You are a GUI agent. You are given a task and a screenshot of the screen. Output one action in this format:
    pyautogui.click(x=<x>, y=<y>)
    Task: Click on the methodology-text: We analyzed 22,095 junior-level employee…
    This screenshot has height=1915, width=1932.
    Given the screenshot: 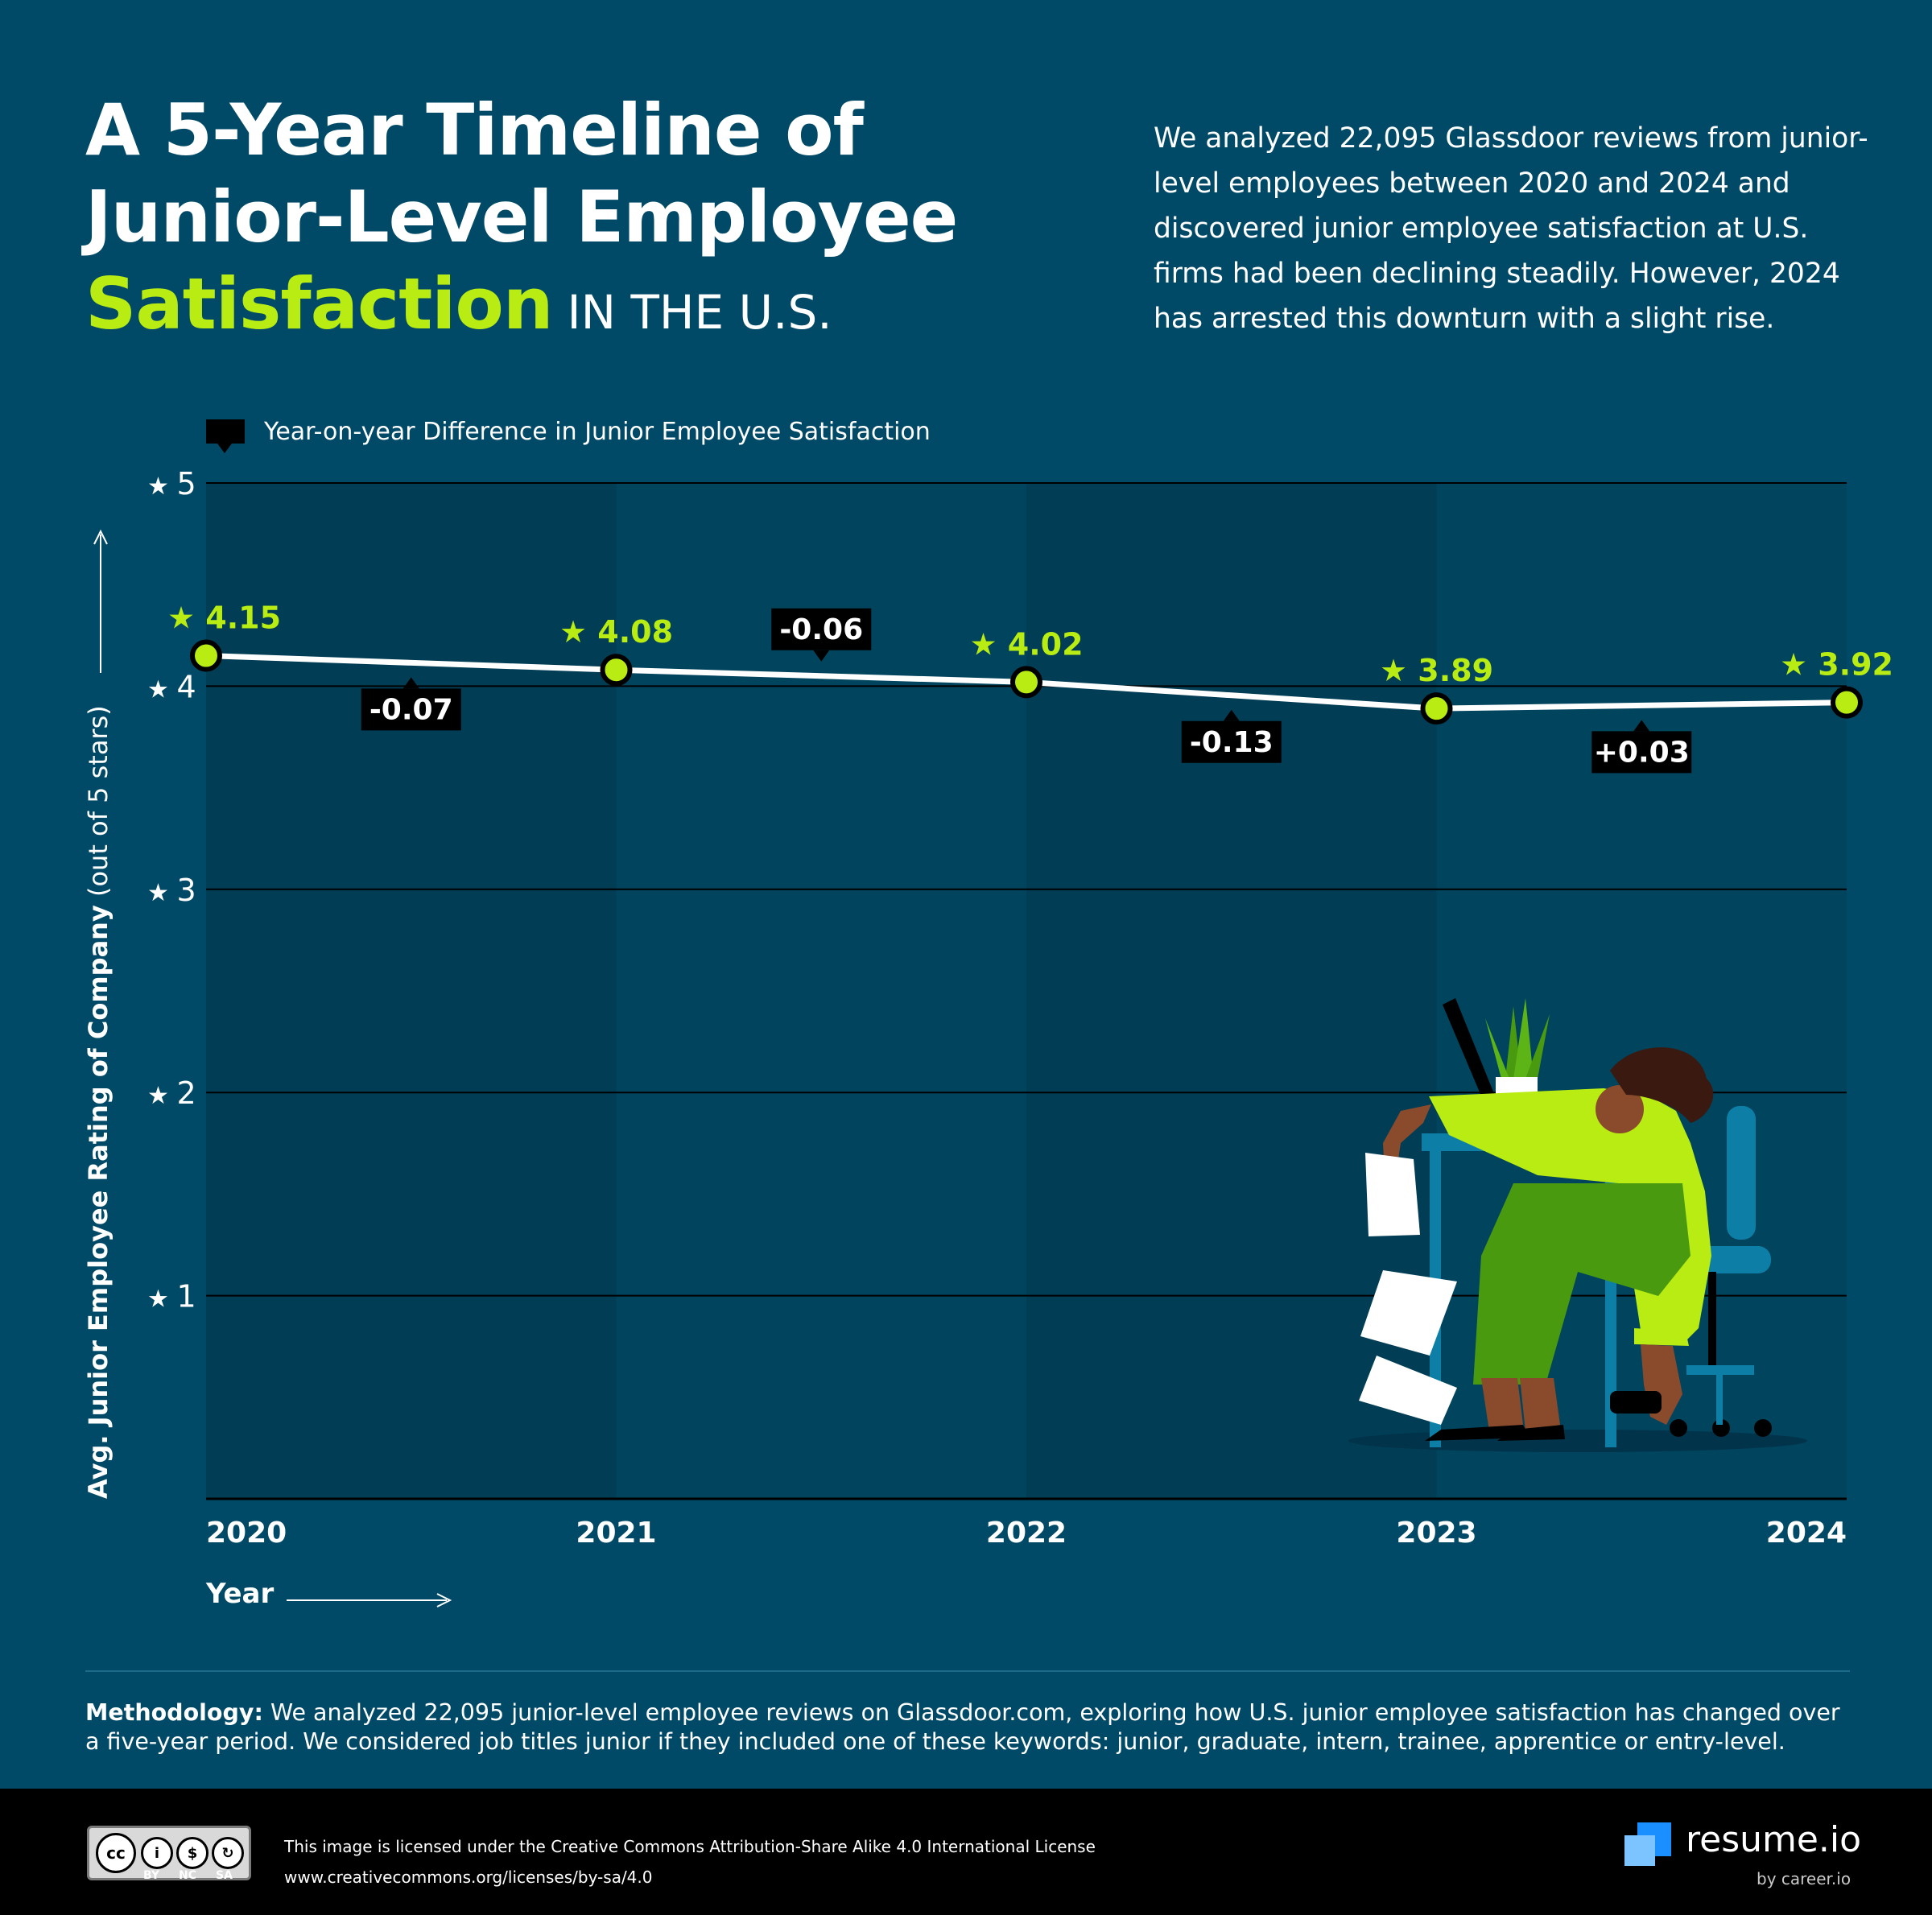 What is the action you would take?
    pyautogui.click(x=962, y=1727)
    